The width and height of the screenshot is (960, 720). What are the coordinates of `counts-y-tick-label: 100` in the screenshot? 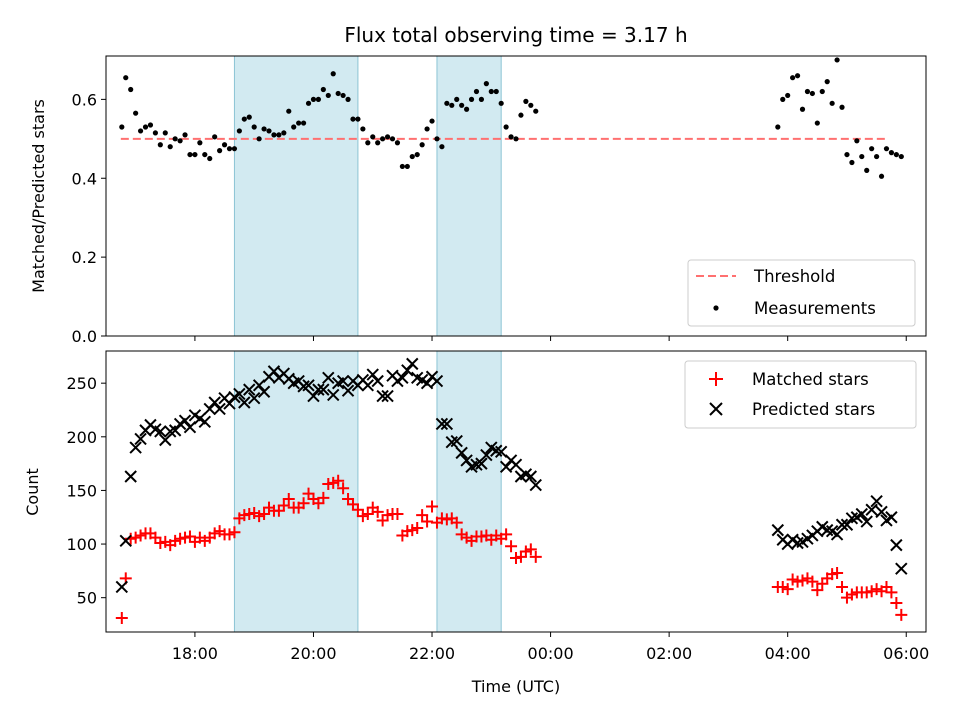 It's located at (81, 544).